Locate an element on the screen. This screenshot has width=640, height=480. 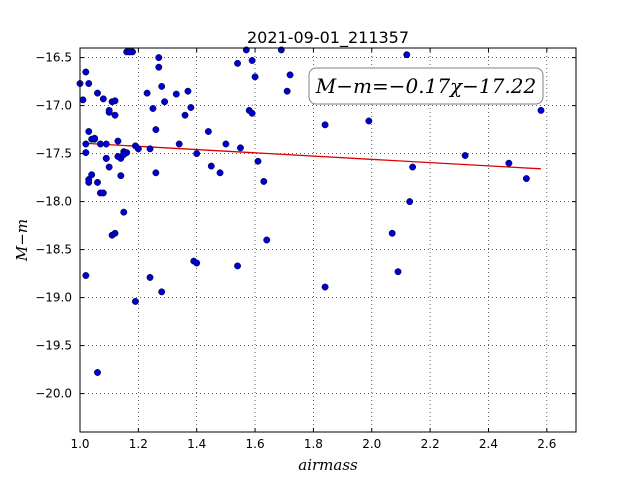
y-tick-label: −20.0 is located at coordinates (53, 394).